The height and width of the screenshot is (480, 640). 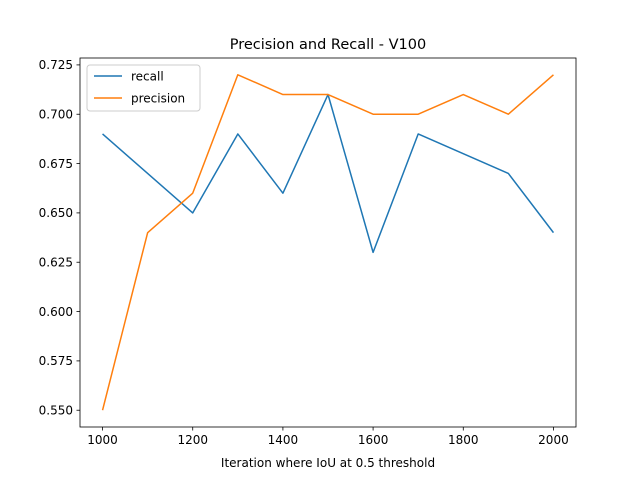 What do you see at coordinates (328, 463) in the screenshot?
I see `x-axis-label: Iteration where IoU at 0.5 threshold` at bounding box center [328, 463].